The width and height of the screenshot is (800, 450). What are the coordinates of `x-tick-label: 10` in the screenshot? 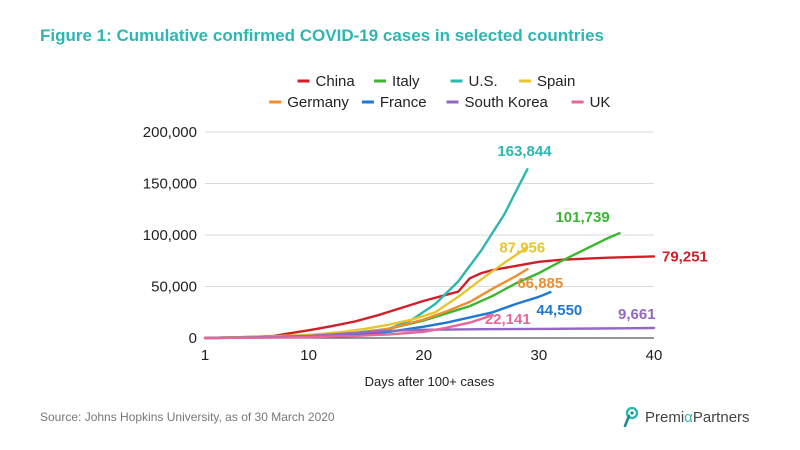 It's located at (308, 355).